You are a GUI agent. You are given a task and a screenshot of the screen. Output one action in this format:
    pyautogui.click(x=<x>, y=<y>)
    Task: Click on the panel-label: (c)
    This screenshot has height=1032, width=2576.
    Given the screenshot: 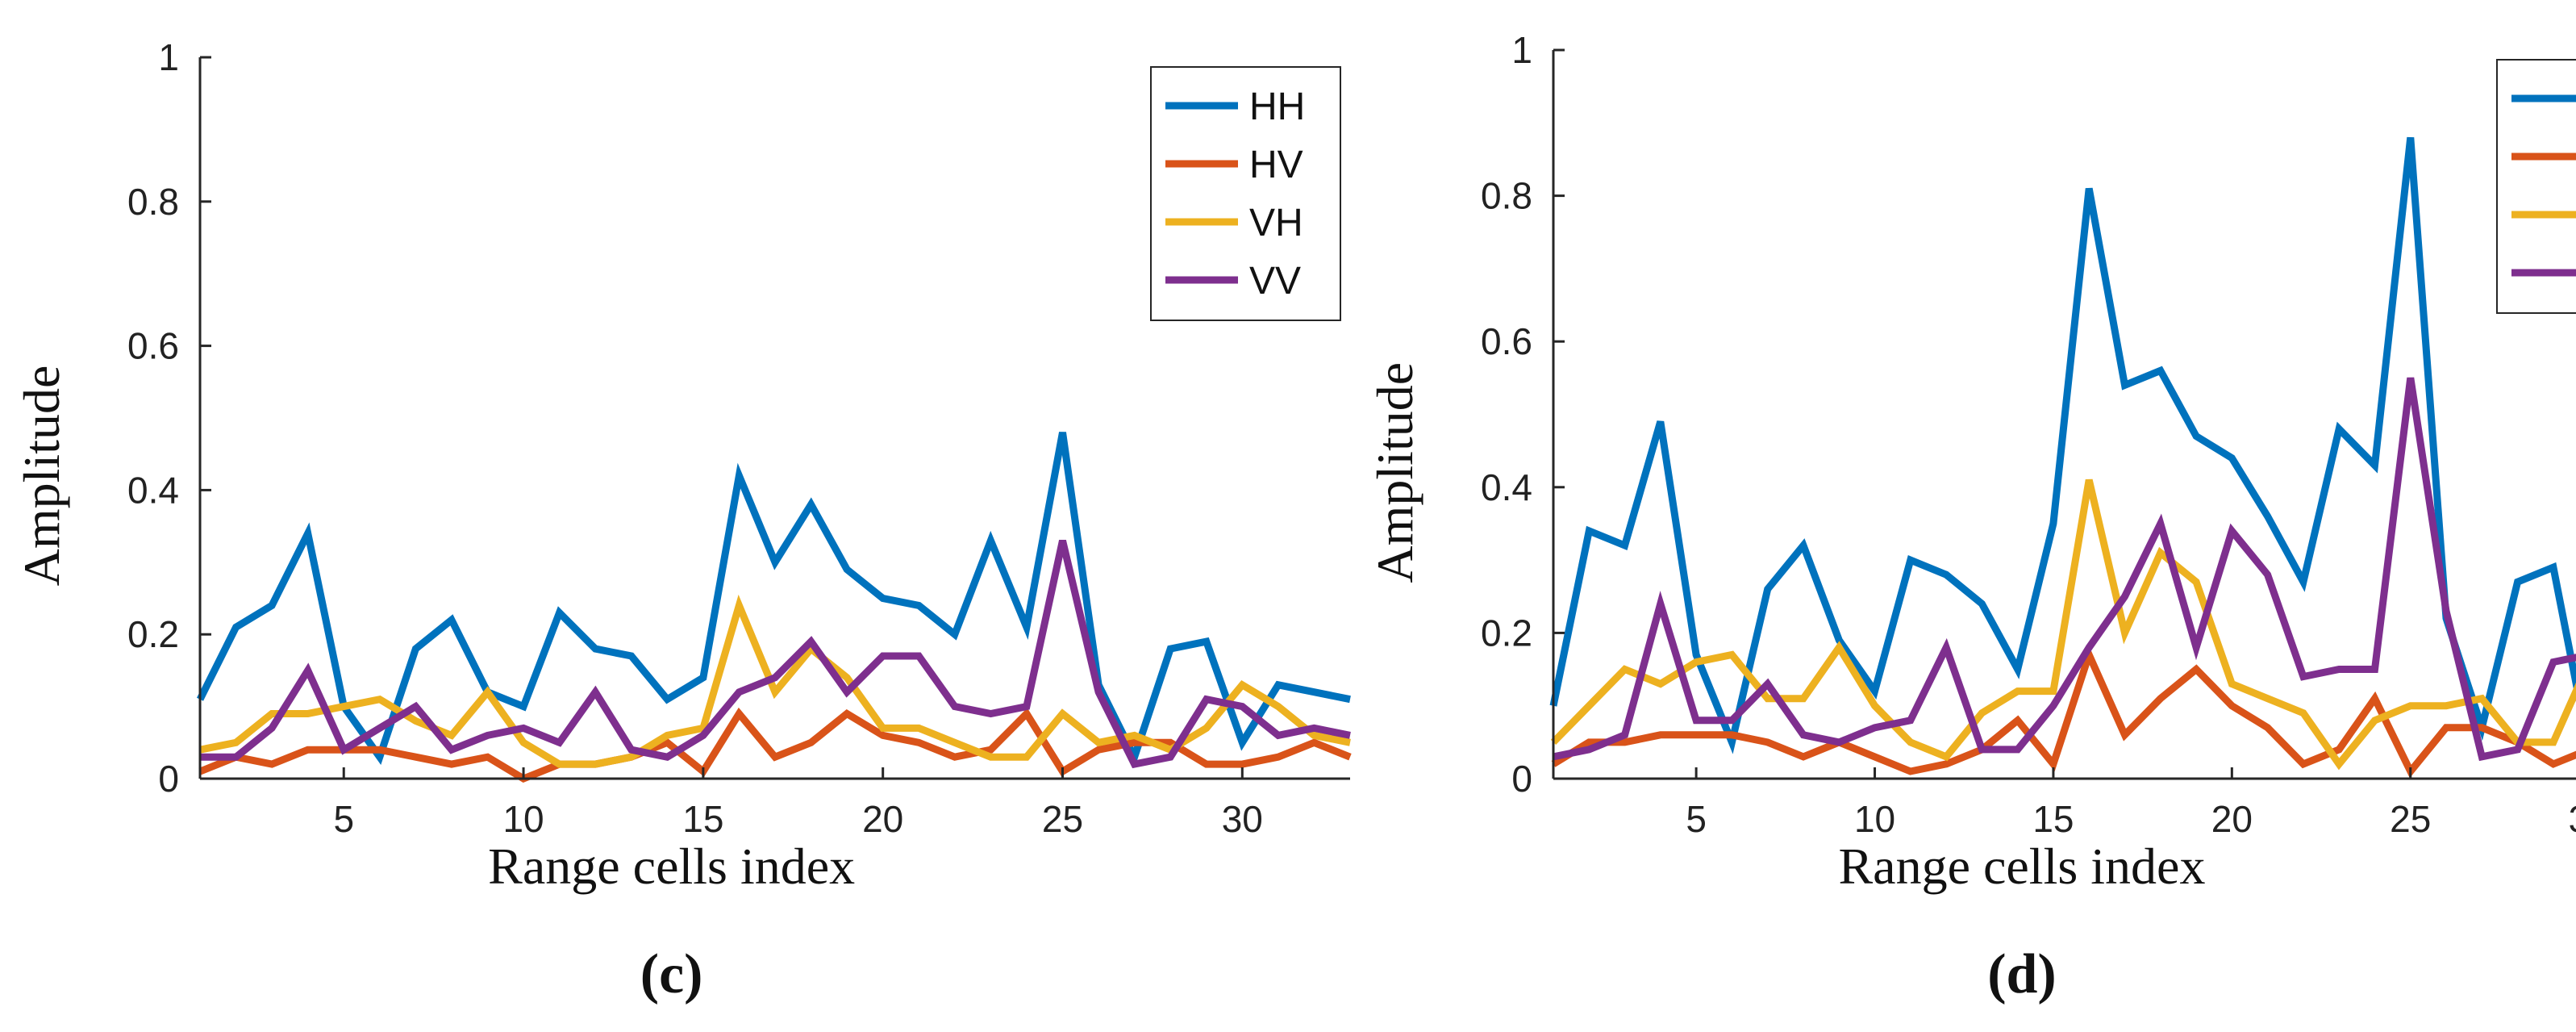 What is the action you would take?
    pyautogui.click(x=671, y=974)
    